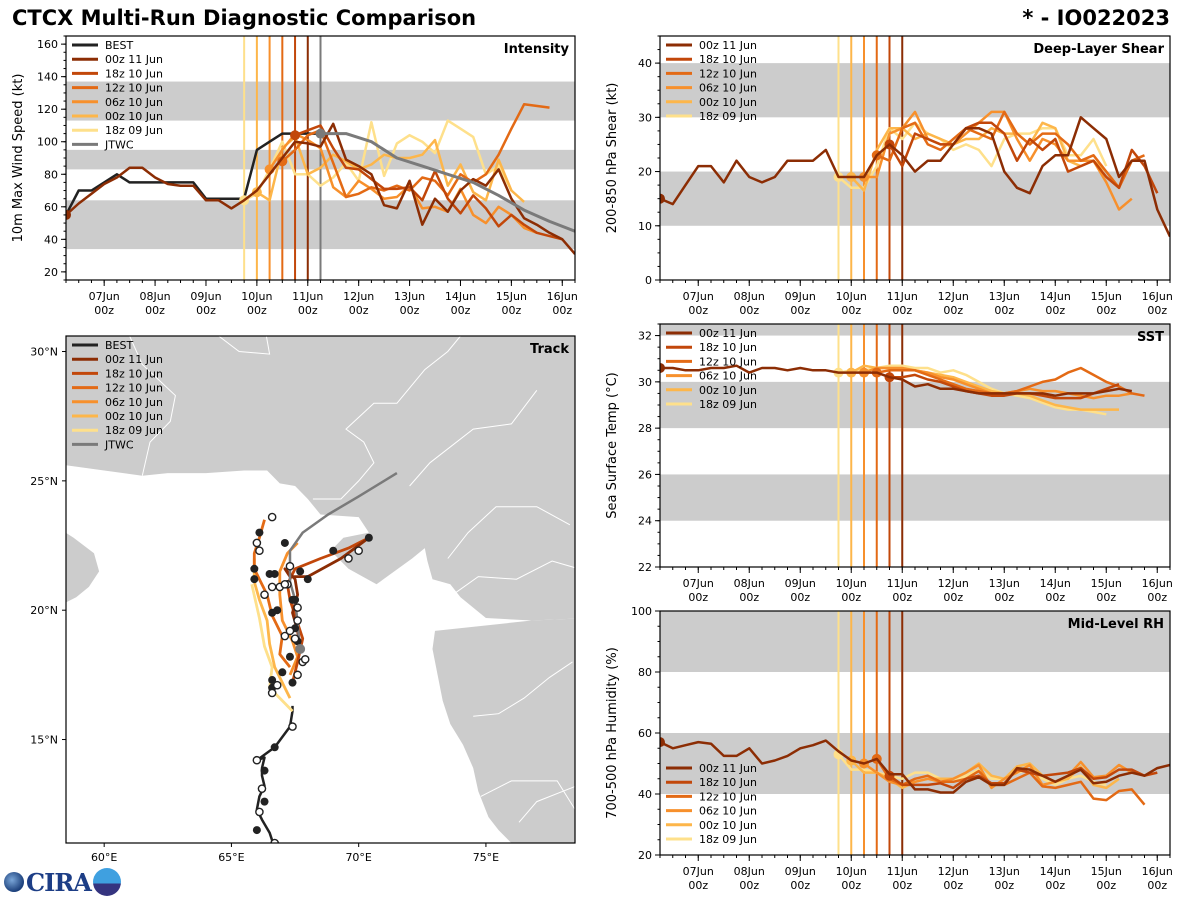  Describe the element at coordinates (83, 567) in the screenshot. I see `land-oman` at that location.